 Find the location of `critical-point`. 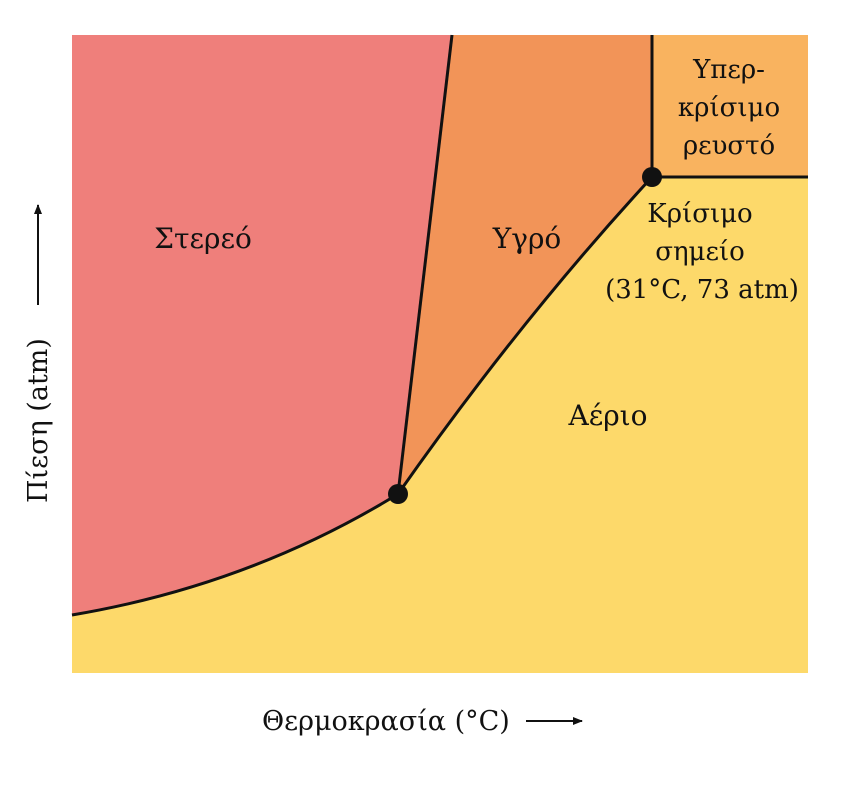

critical-point is located at coordinates (652, 177).